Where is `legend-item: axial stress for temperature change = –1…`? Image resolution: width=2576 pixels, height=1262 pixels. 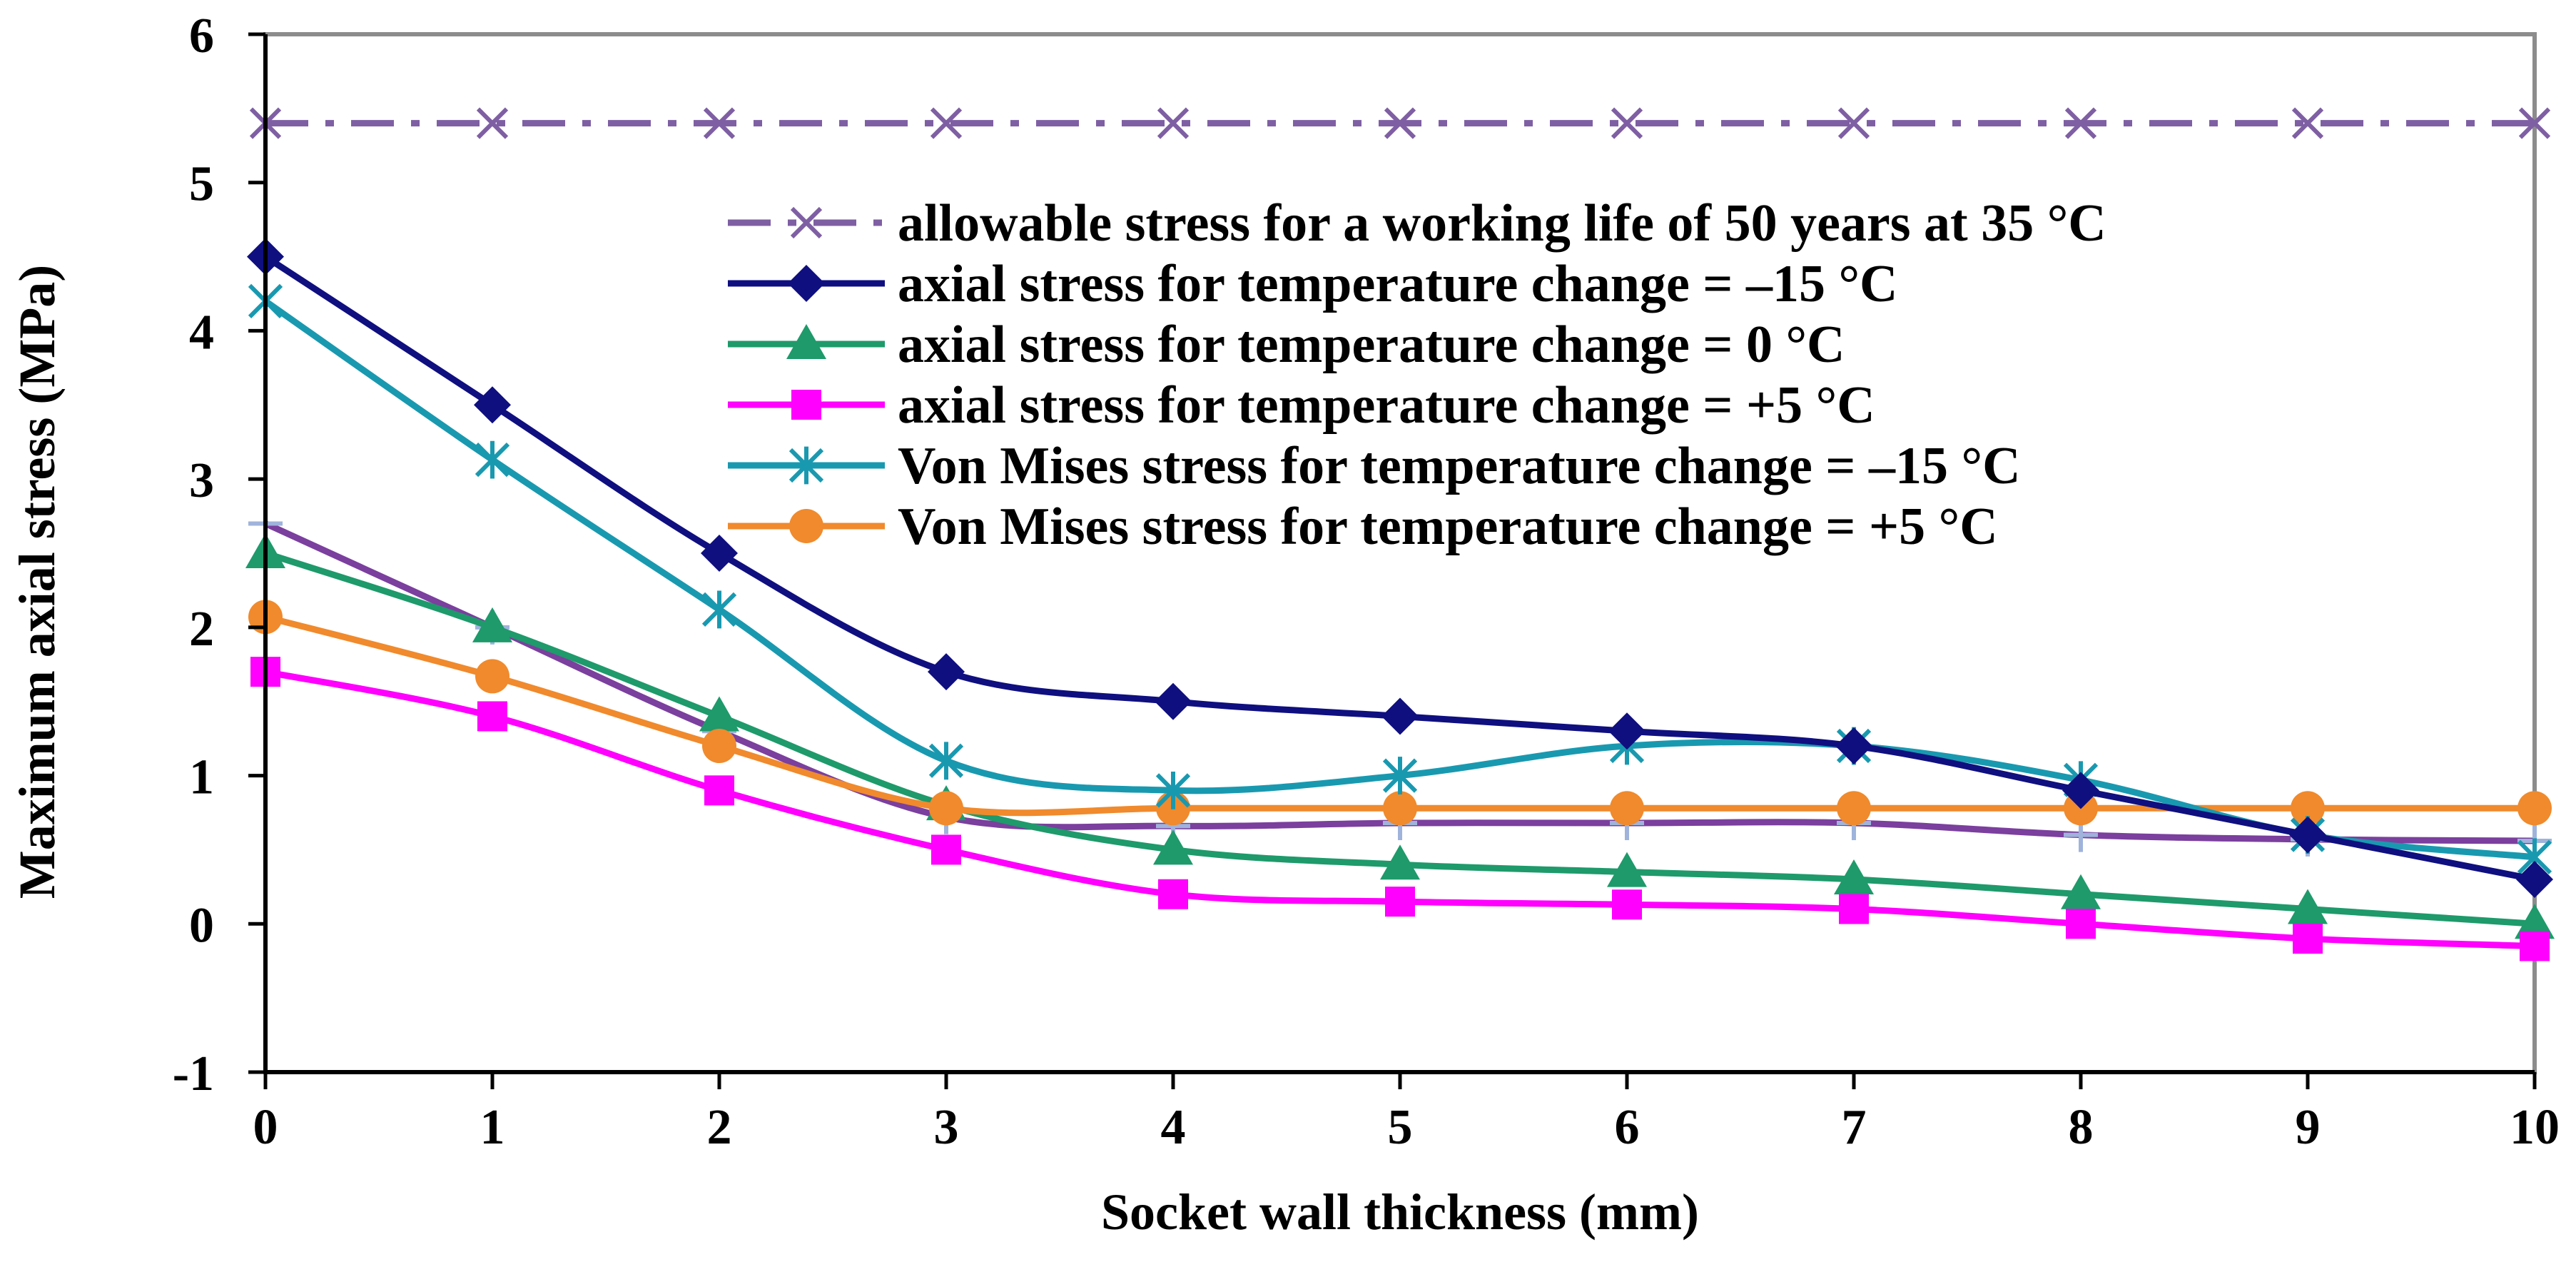 legend-item: axial stress for temperature change = –1… is located at coordinates (1312, 284).